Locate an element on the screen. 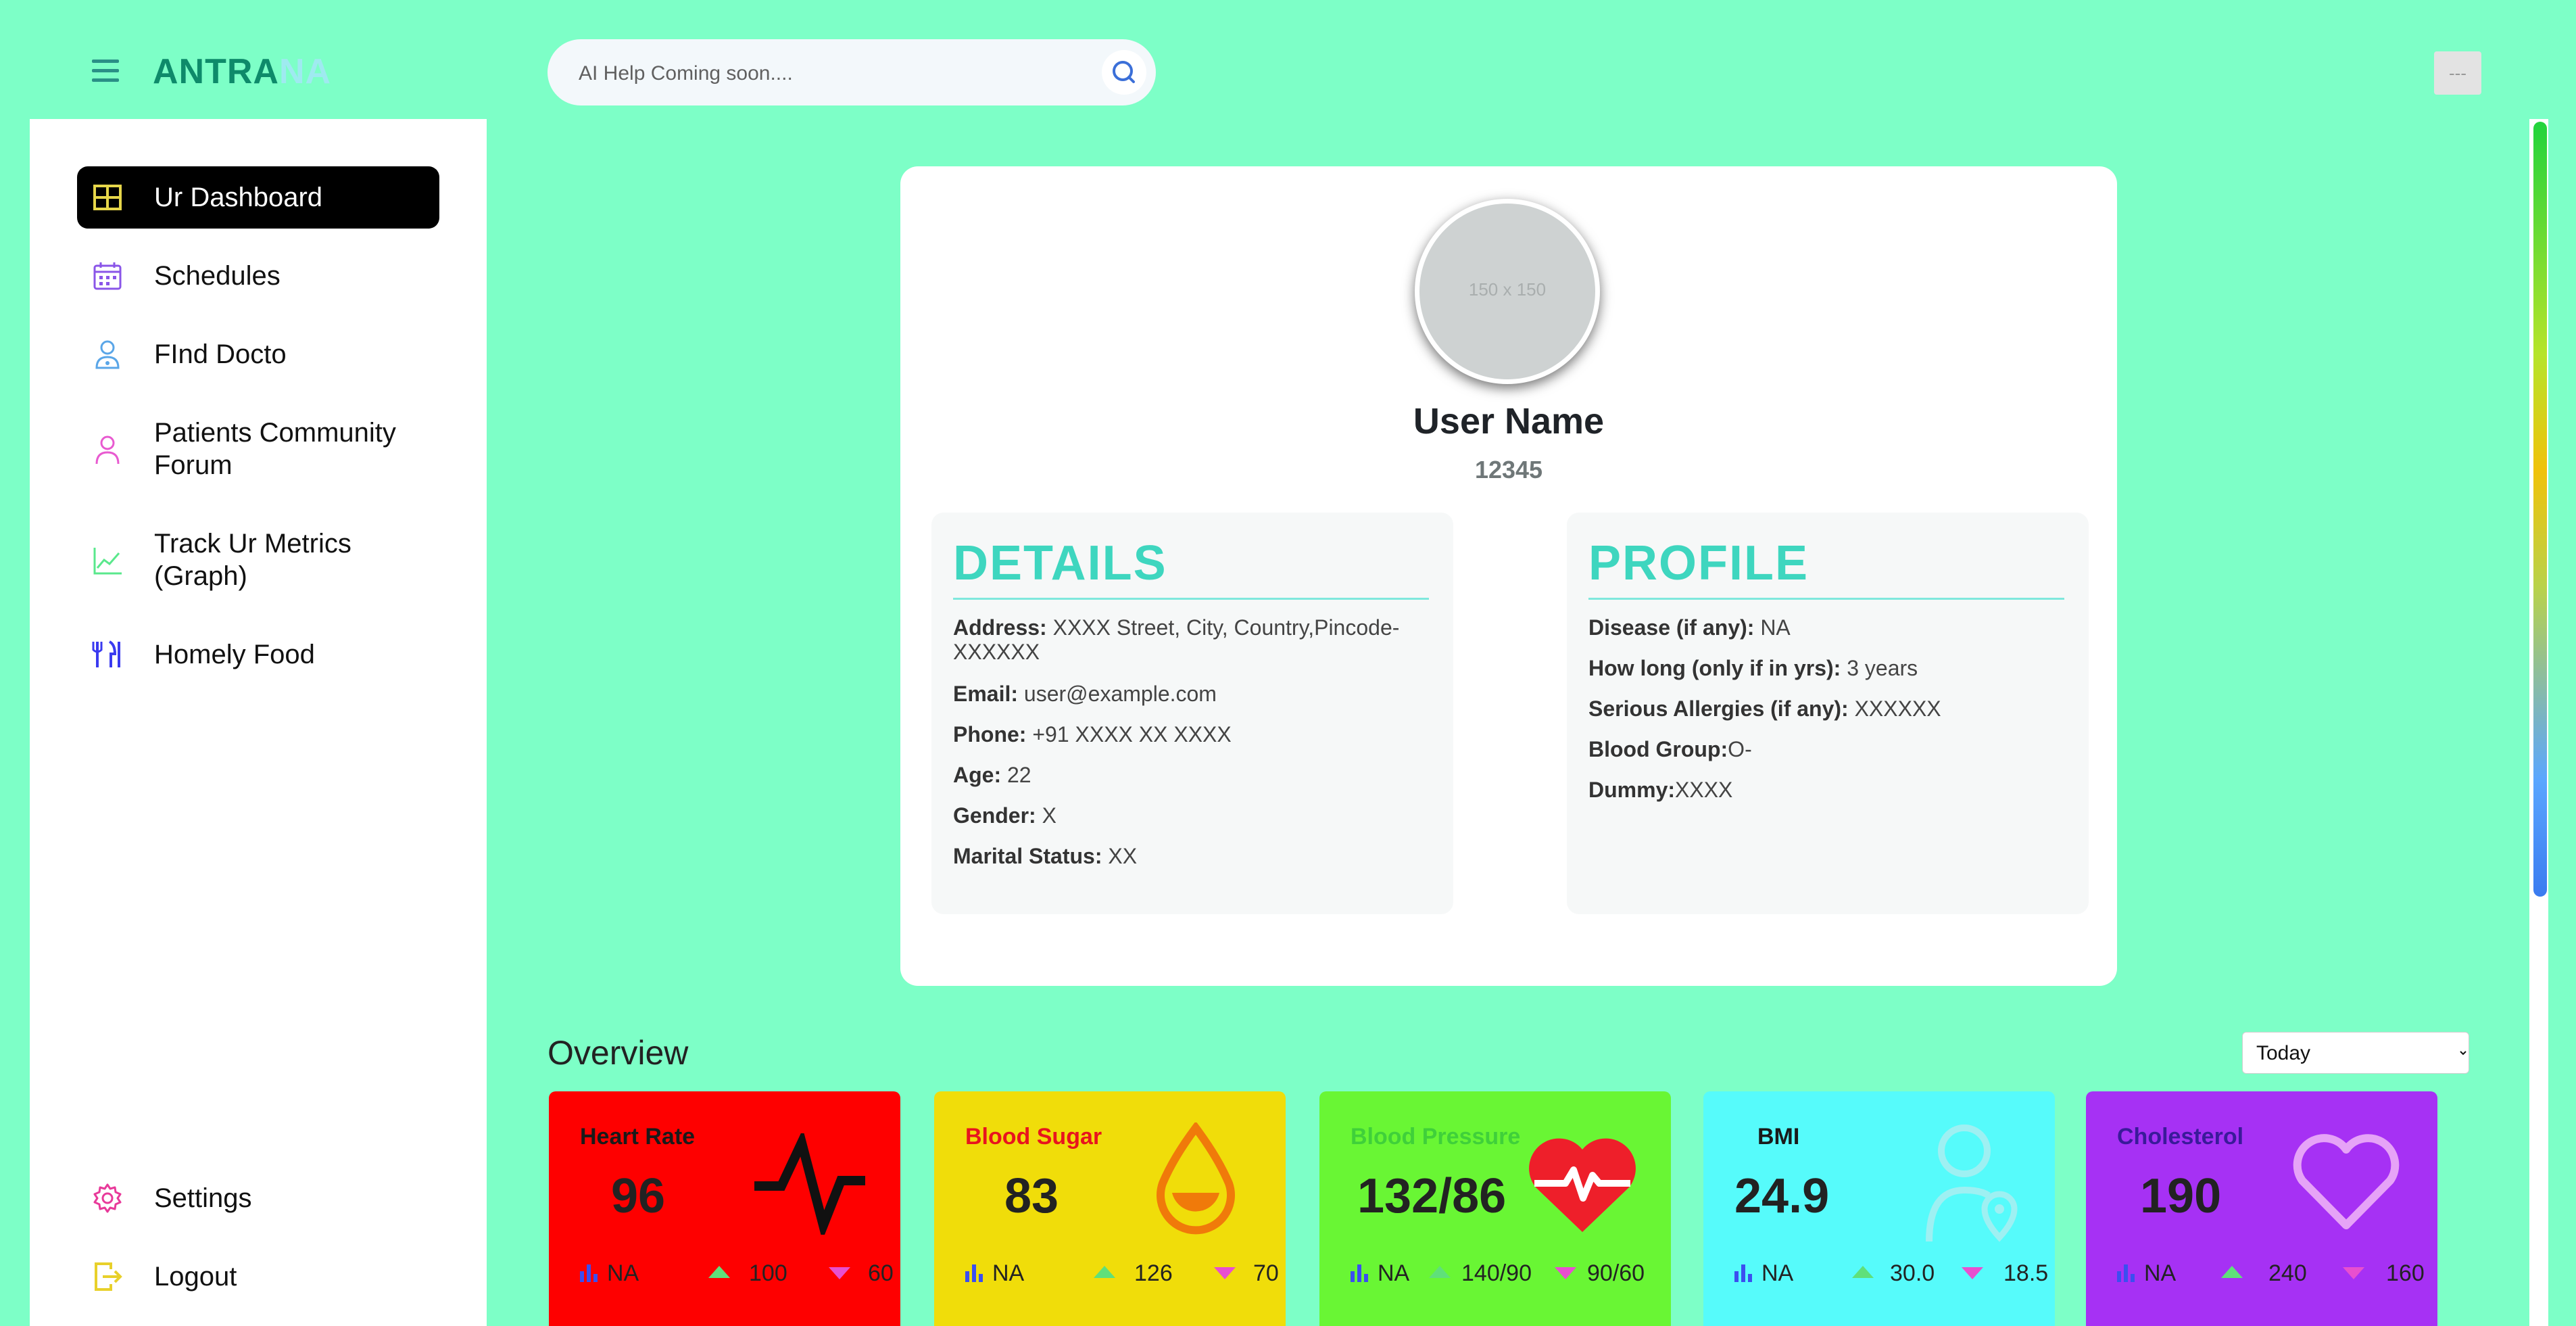 The width and height of the screenshot is (2576, 1326). metric-value: 24.9 is located at coordinates (1782, 1196).